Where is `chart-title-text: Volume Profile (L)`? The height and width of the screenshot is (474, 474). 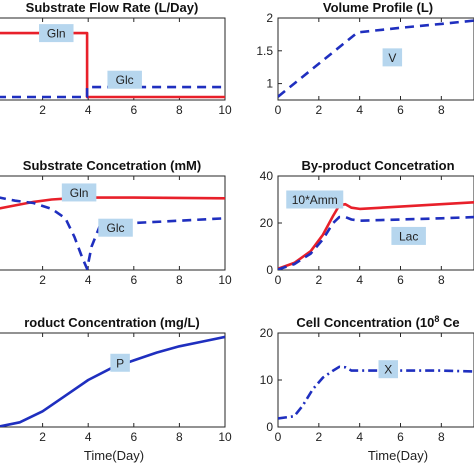 chart-title-text: Volume Profile (L) is located at coordinates (378, 7).